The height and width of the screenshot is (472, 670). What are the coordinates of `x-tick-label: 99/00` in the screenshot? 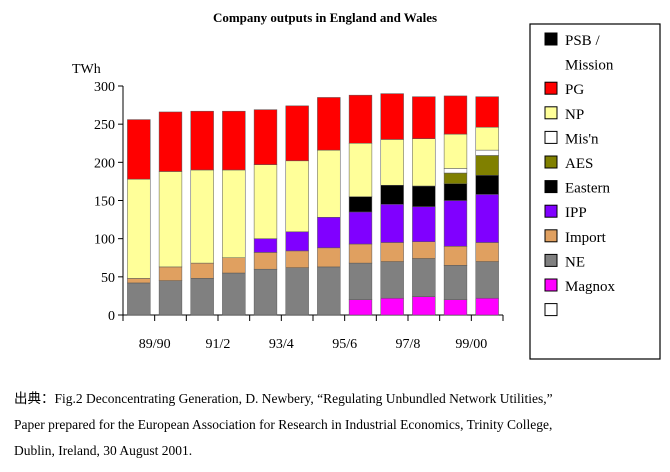 It's located at (471, 344).